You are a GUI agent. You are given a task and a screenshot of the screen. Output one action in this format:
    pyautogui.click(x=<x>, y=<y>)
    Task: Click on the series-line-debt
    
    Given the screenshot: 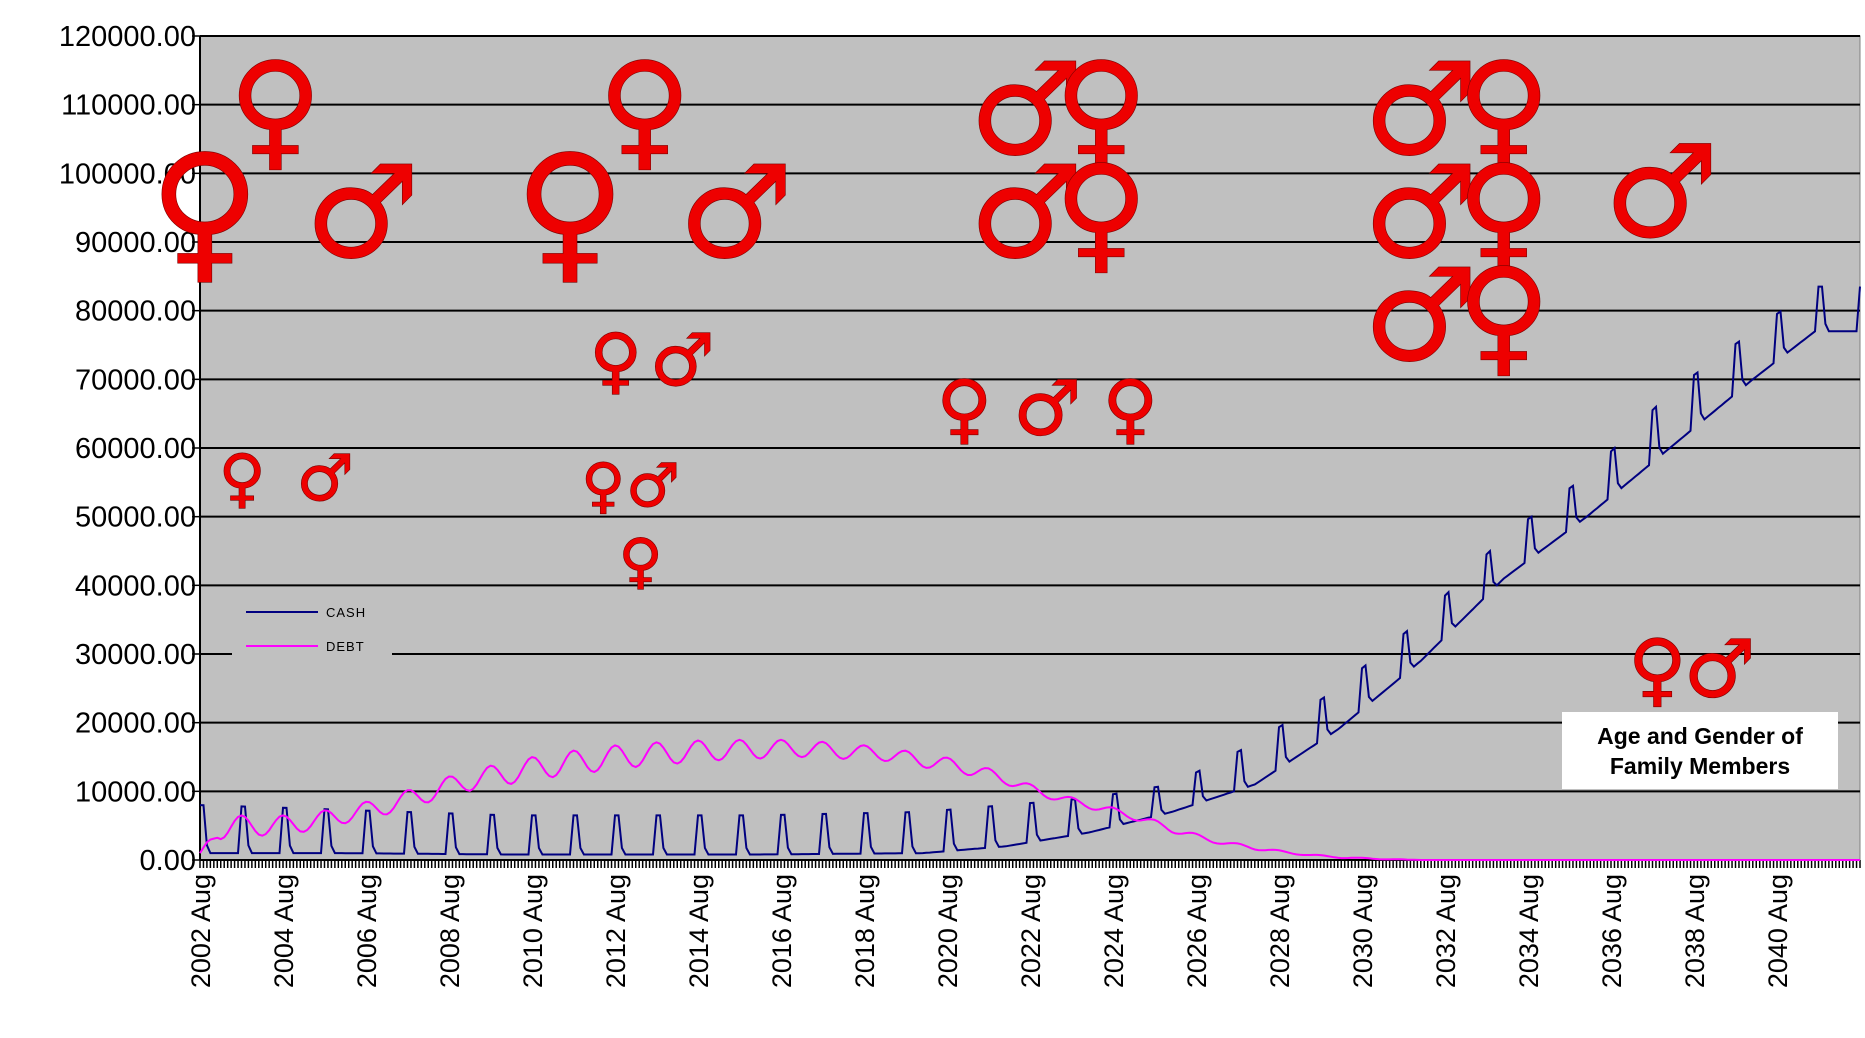 What is the action you would take?
    pyautogui.click(x=1029, y=799)
    